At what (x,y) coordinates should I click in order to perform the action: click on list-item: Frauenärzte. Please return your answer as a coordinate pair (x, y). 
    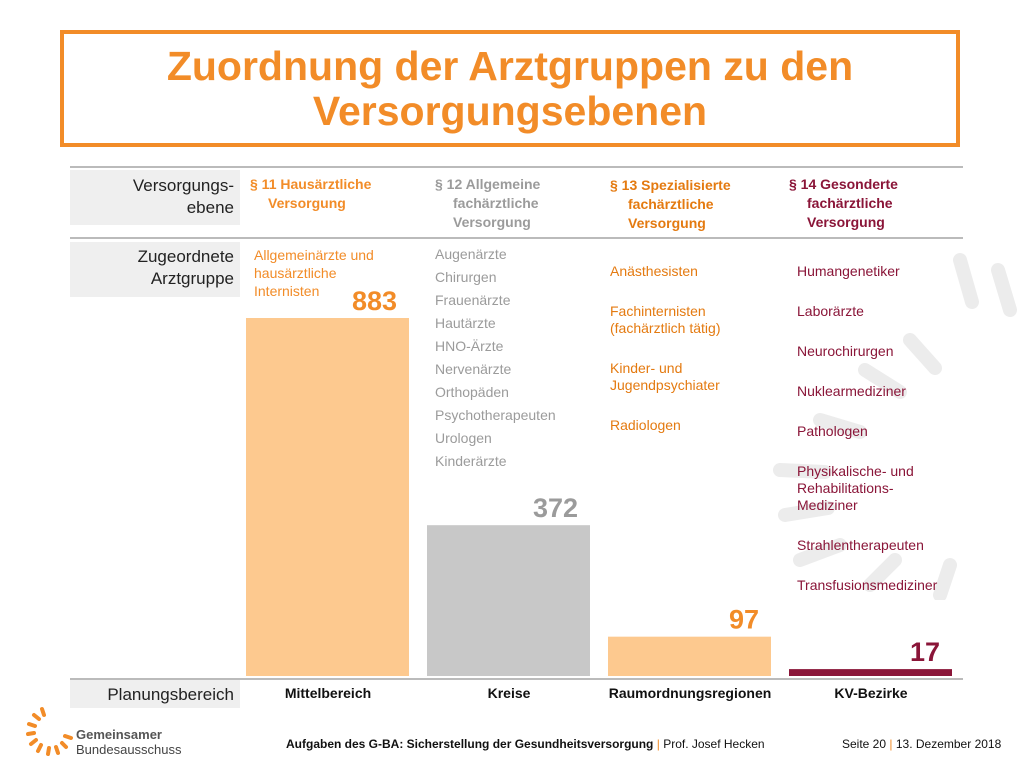
    Looking at the image, I should click on (473, 300).